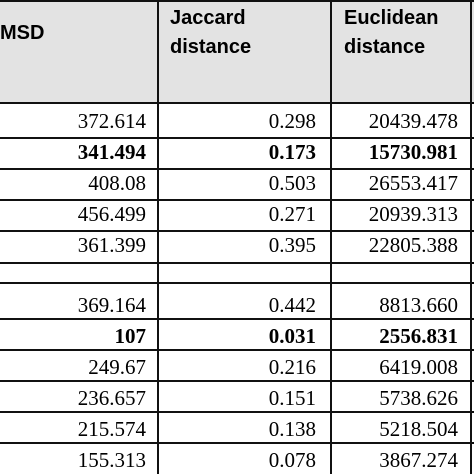 The height and width of the screenshot is (474, 474). I want to click on table-row: 155.313 0.078 3867.274, so click(237, 459).